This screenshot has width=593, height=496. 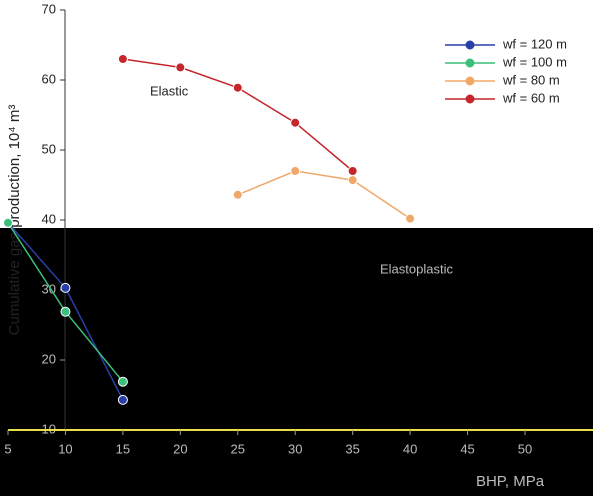 What do you see at coordinates (525, 448) in the screenshot?
I see `x-tick-label: 50` at bounding box center [525, 448].